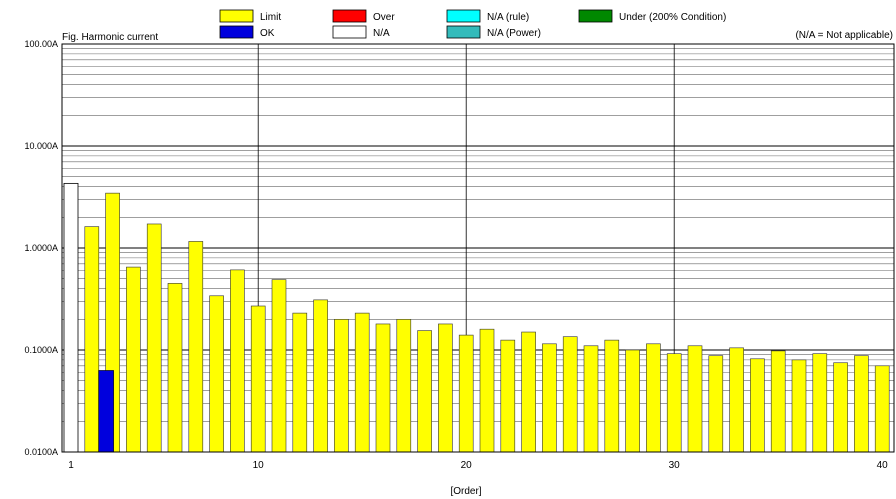  What do you see at coordinates (71, 465) in the screenshot?
I see `x-tick-label: 1` at bounding box center [71, 465].